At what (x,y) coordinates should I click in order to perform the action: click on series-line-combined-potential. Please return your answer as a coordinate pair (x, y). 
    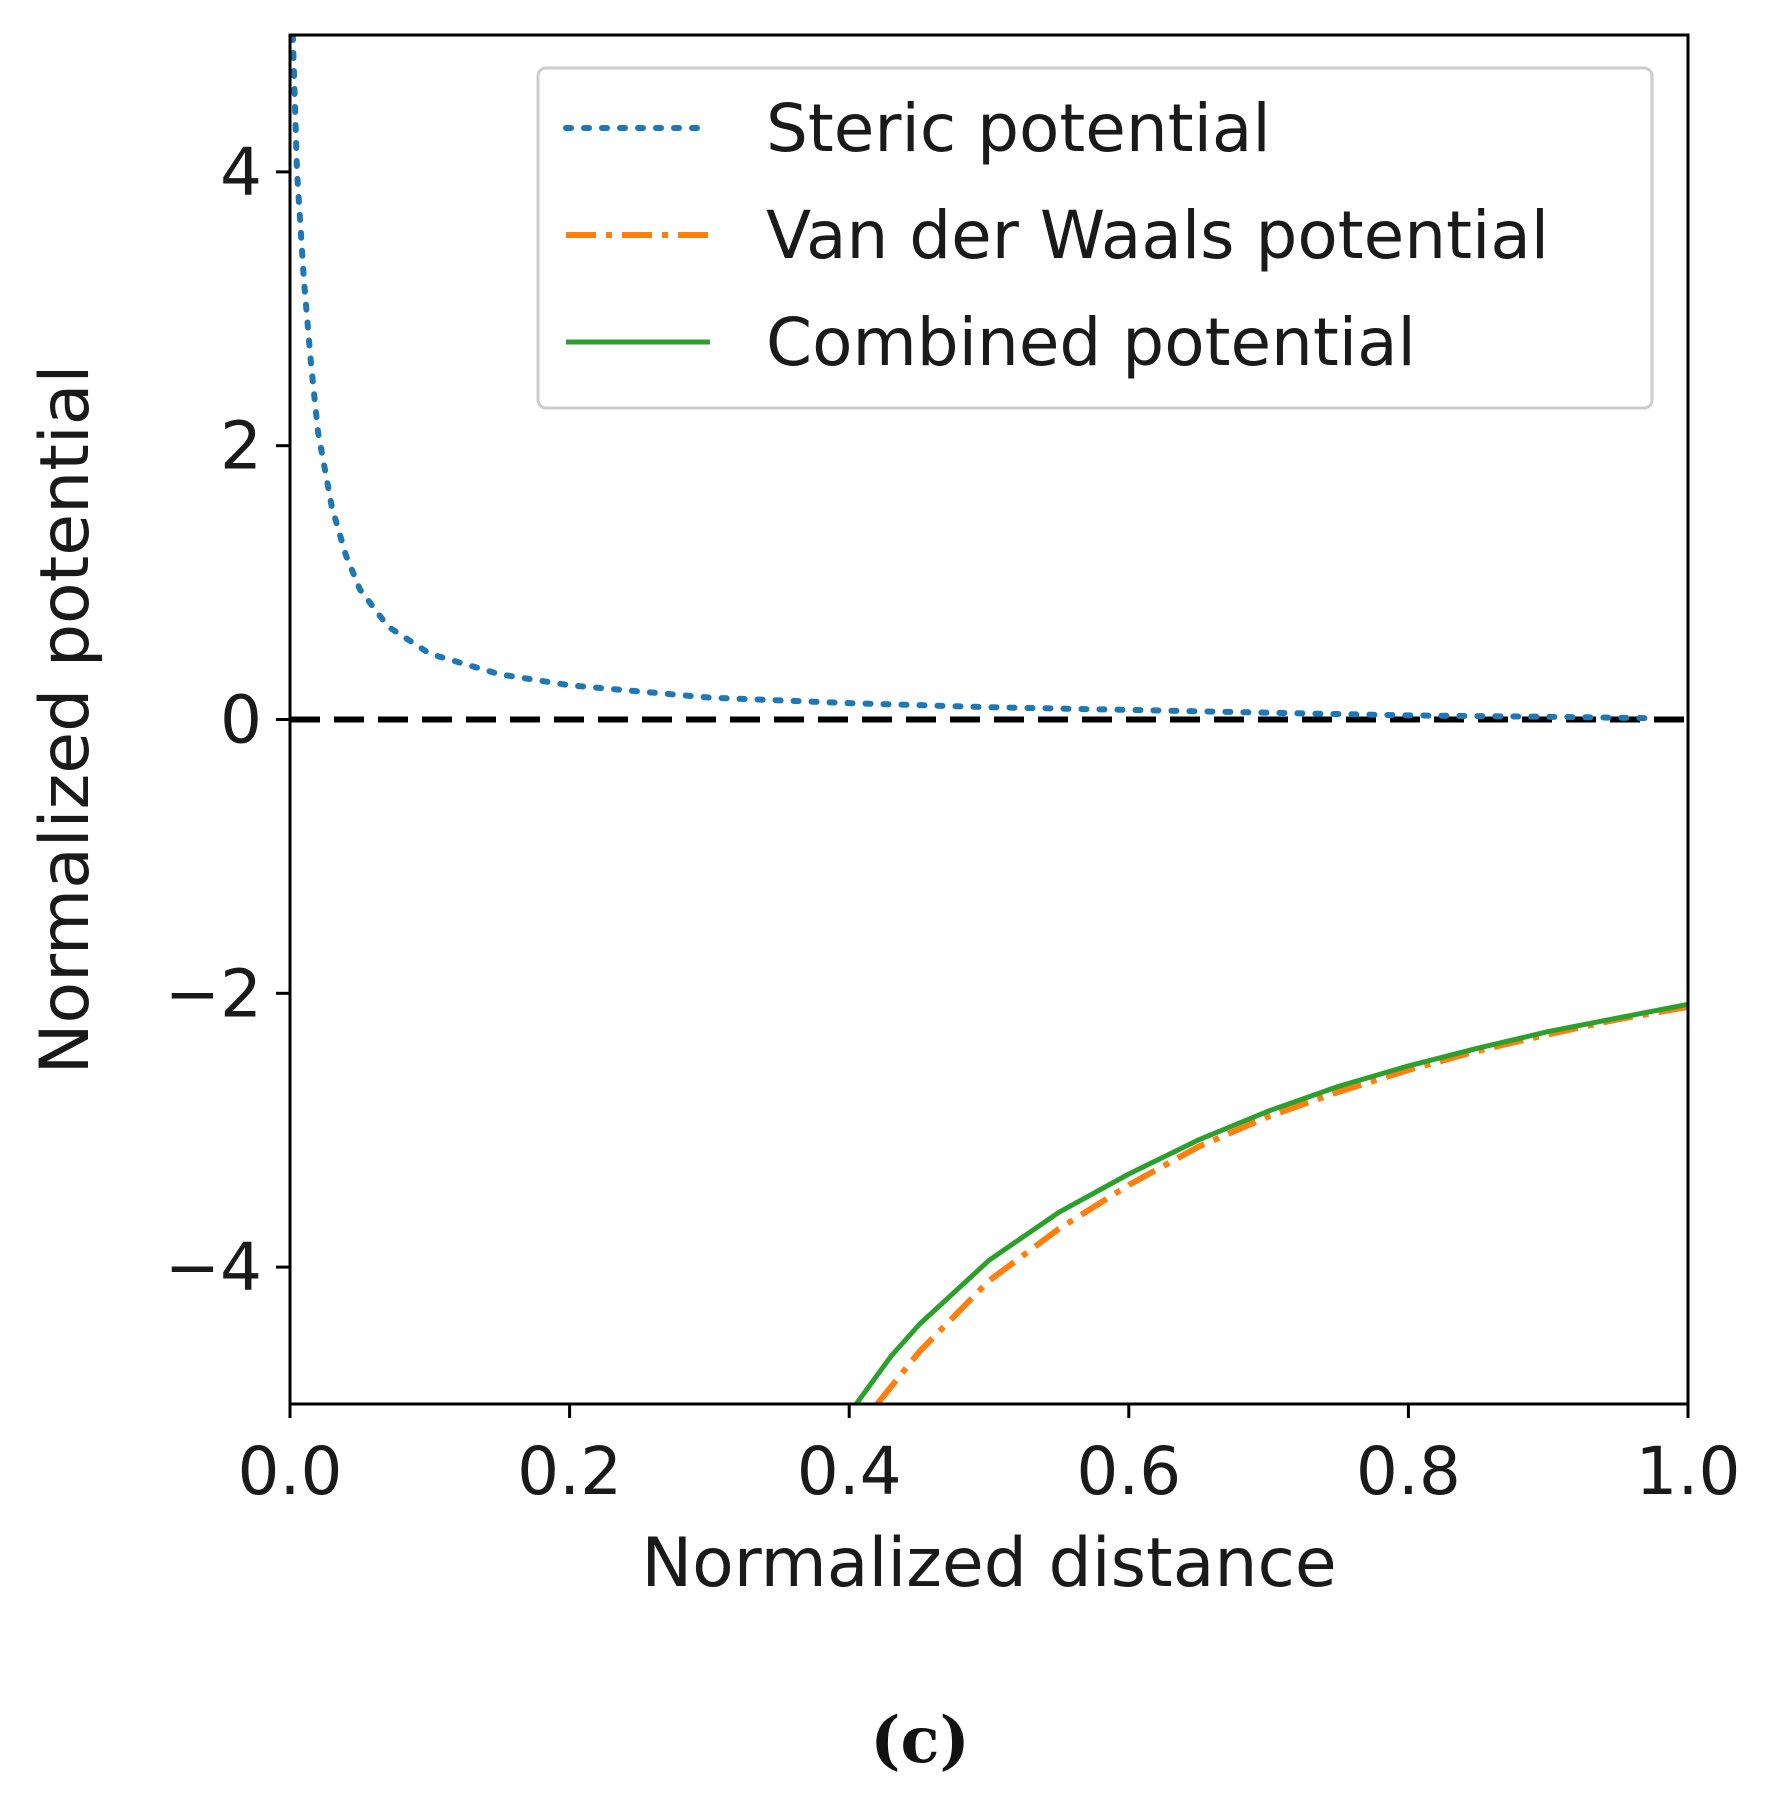
    Looking at the image, I should click on (1271, 1202).